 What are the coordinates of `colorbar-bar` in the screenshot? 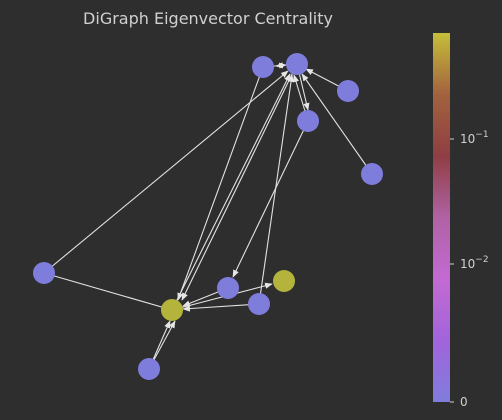 It's located at (441, 217).